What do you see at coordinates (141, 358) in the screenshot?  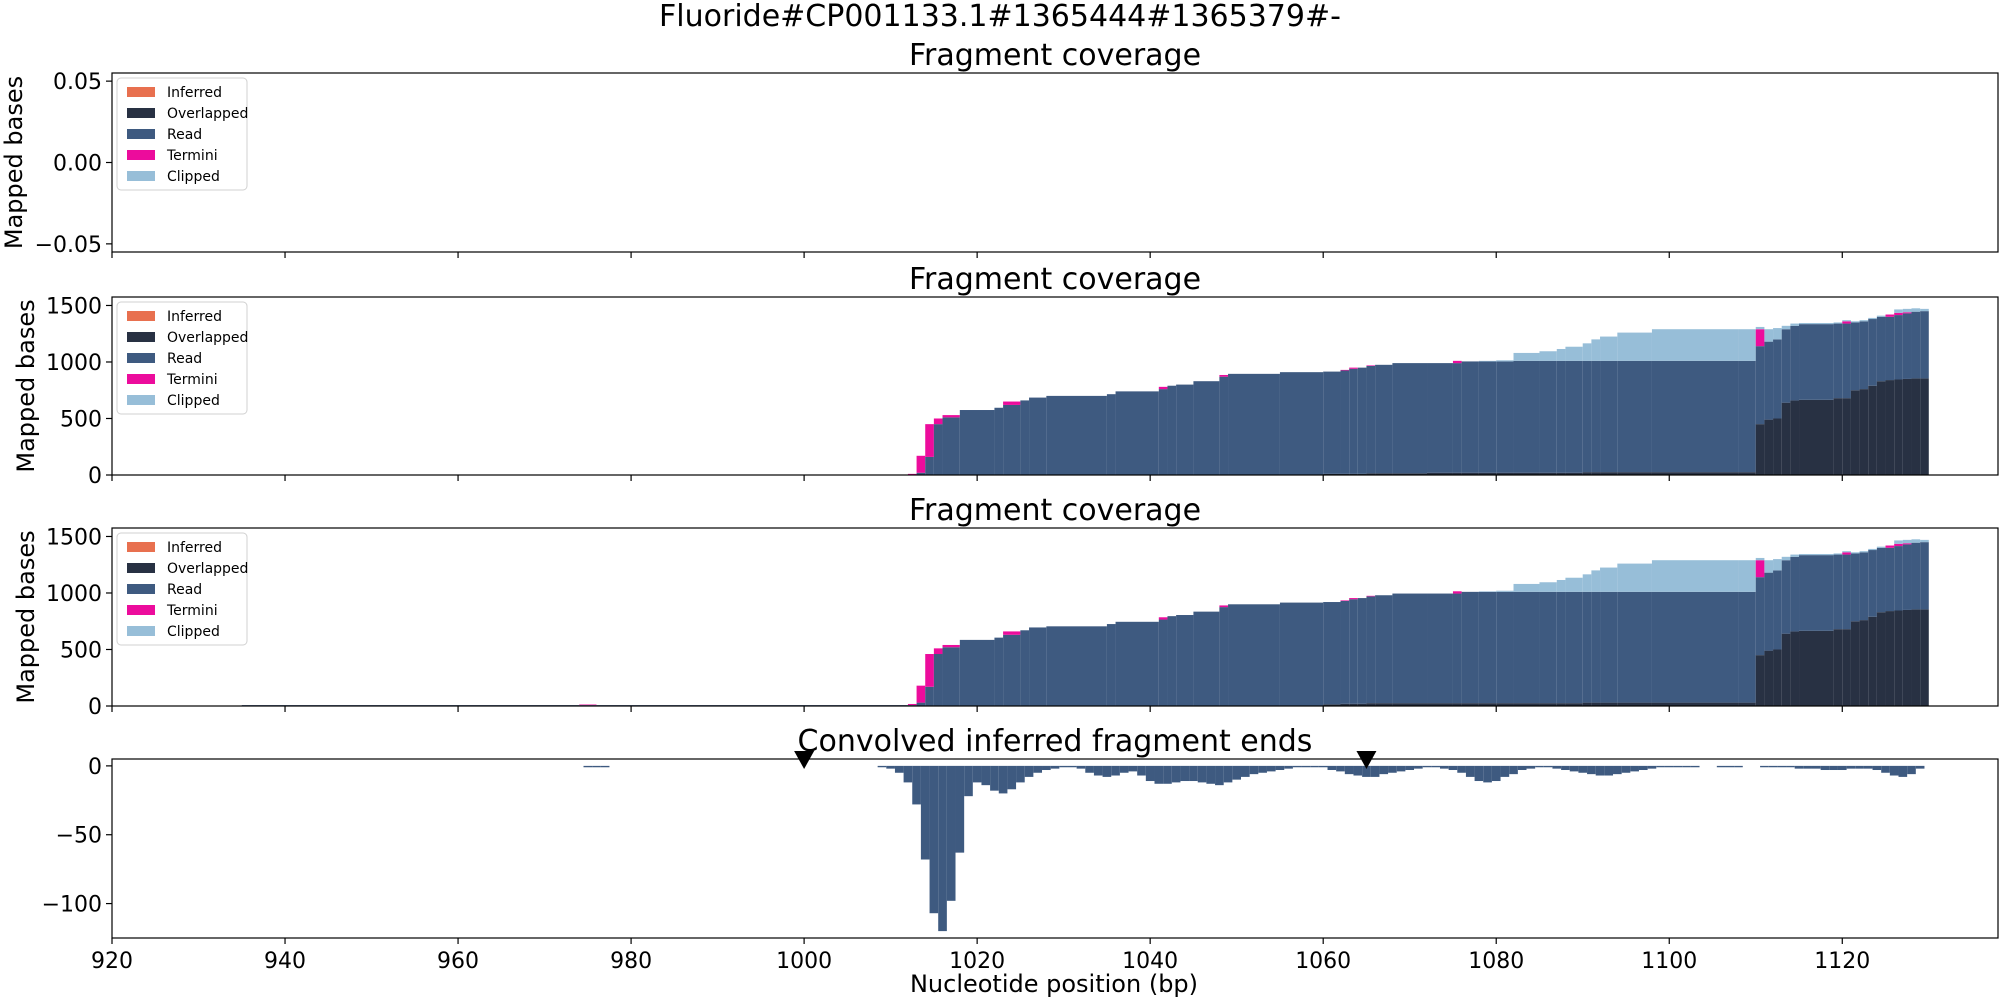 I see `legend-swatch-read` at bounding box center [141, 358].